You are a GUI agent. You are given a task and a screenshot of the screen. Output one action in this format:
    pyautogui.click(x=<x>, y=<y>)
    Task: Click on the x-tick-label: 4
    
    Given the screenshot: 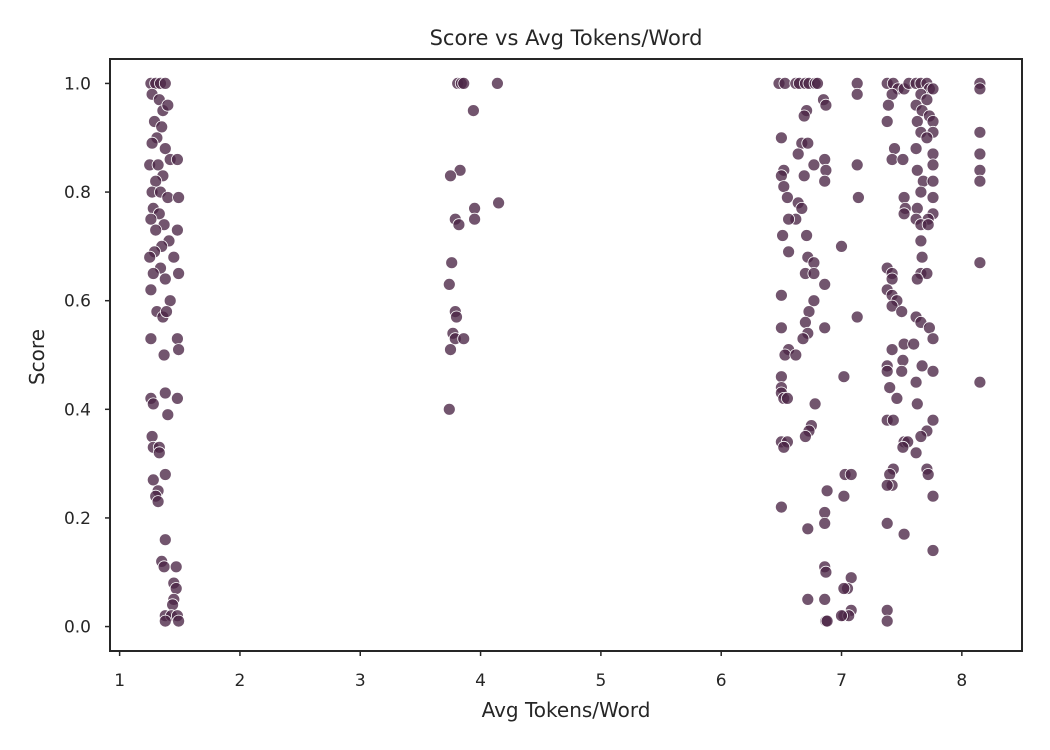 What is the action you would take?
    pyautogui.click(x=480, y=681)
    